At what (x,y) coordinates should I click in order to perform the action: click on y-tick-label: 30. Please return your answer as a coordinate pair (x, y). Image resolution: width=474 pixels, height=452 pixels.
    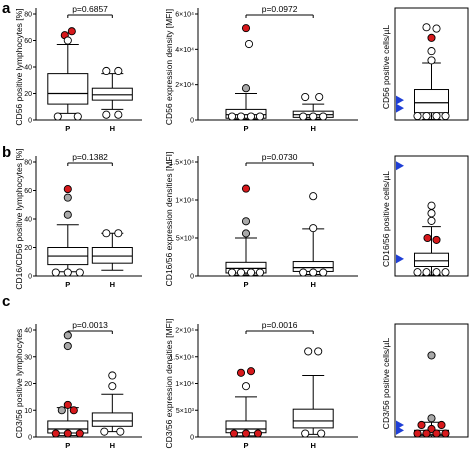
    Looking at the image, I should click on (28, 357).